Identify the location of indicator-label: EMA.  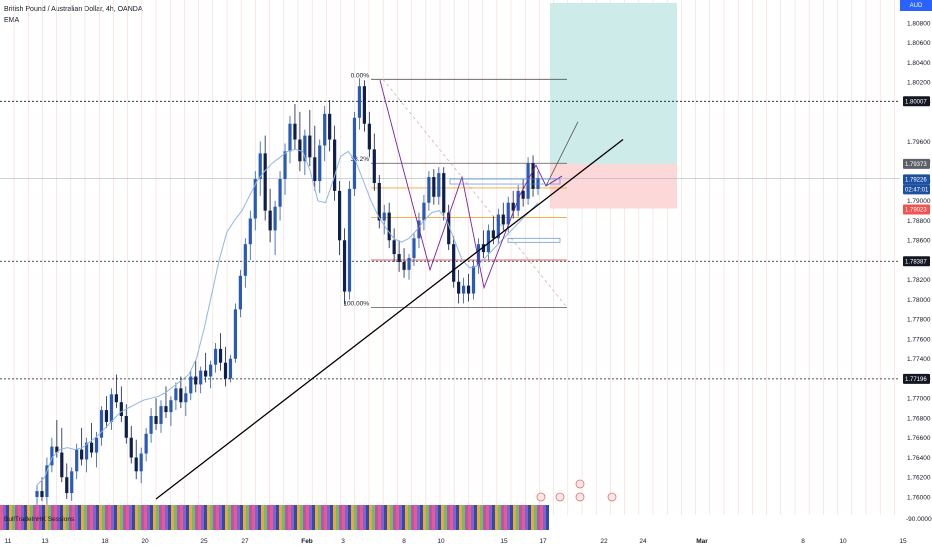
(12, 20).